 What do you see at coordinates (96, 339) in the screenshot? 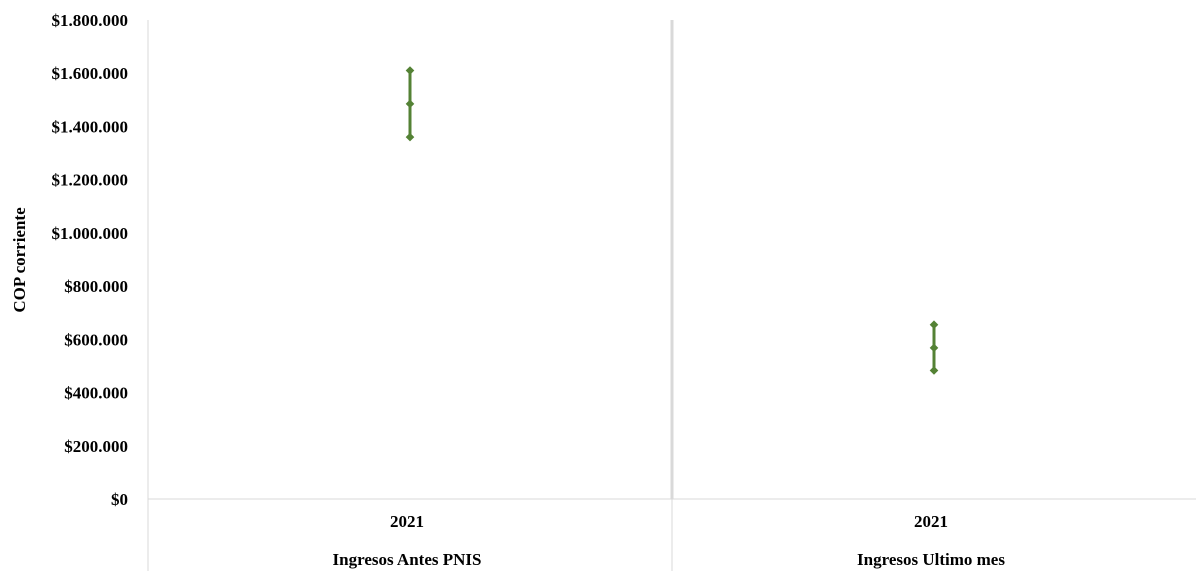
I see `y-tick-label: $600.000` at bounding box center [96, 339].